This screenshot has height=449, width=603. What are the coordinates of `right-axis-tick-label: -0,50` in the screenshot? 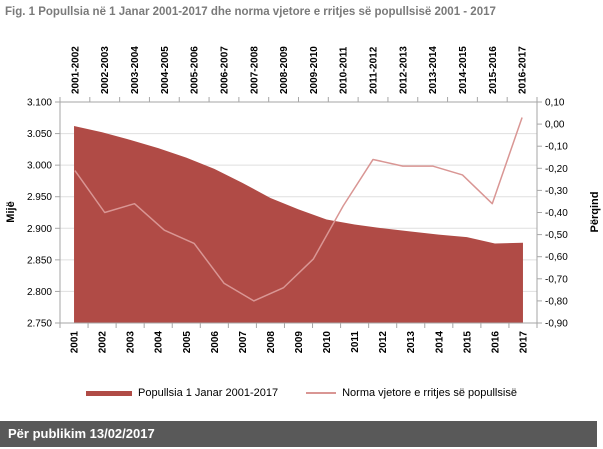 It's located at (556, 235).